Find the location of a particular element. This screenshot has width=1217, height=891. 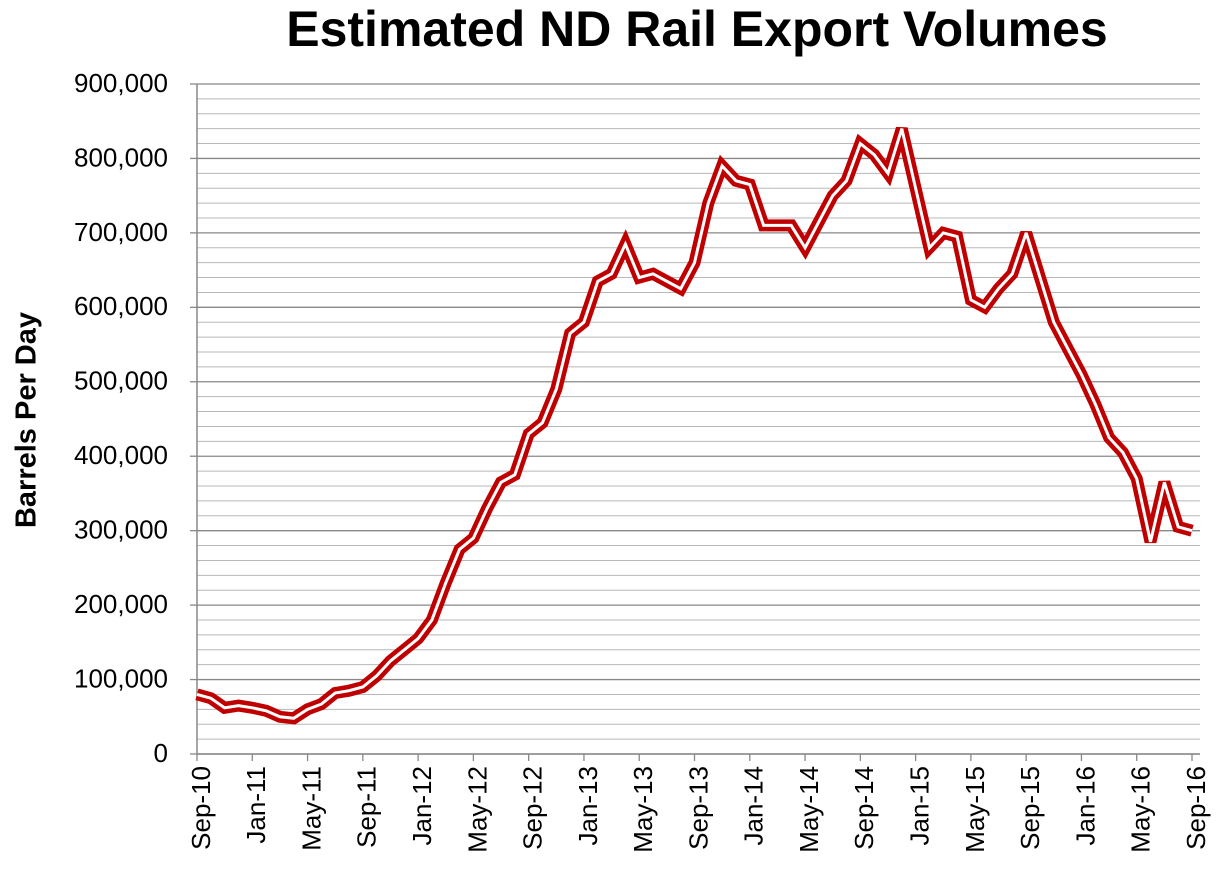

x-tick-label: May-13 is located at coordinates (643, 809).